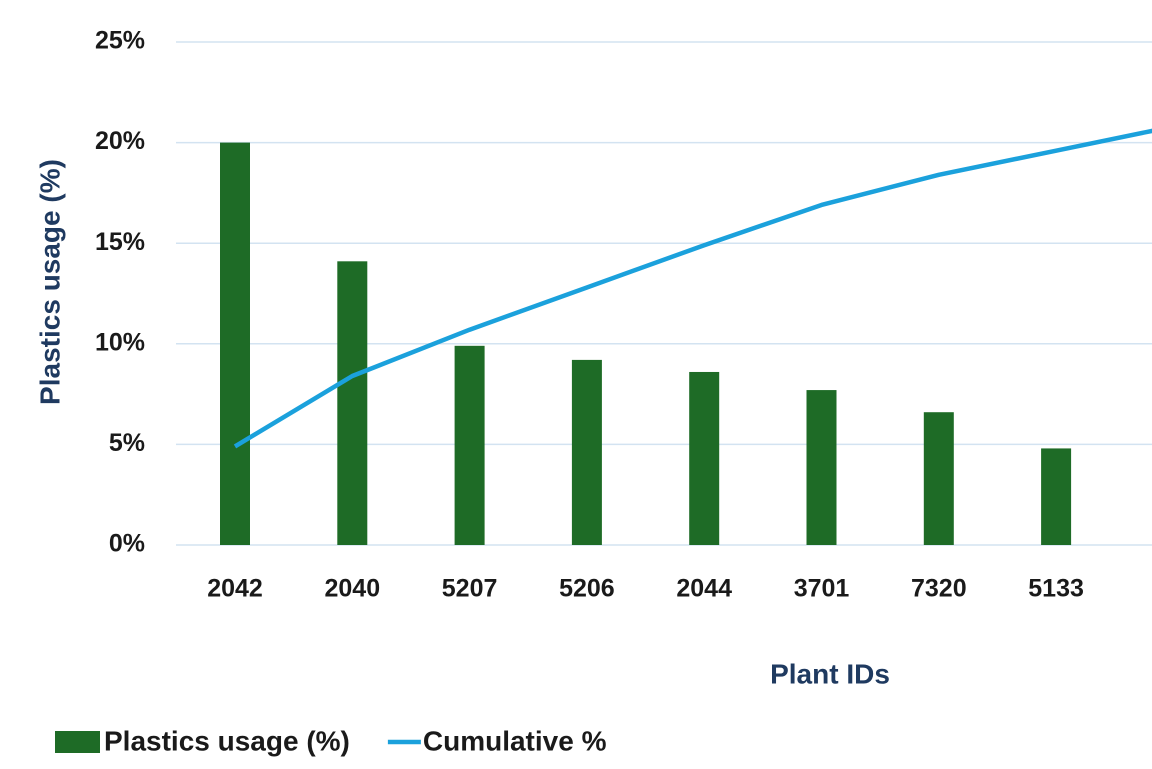 The width and height of the screenshot is (1152, 769). I want to click on legend-label: Plastics usage (%), so click(227, 740).